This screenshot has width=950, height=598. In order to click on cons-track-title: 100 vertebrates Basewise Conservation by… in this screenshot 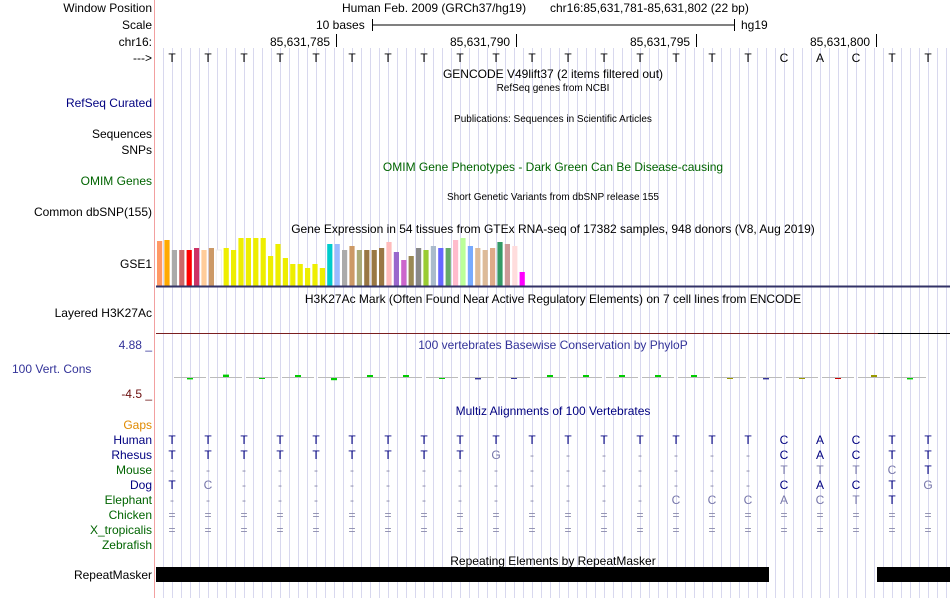, I will do `click(553, 345)`.